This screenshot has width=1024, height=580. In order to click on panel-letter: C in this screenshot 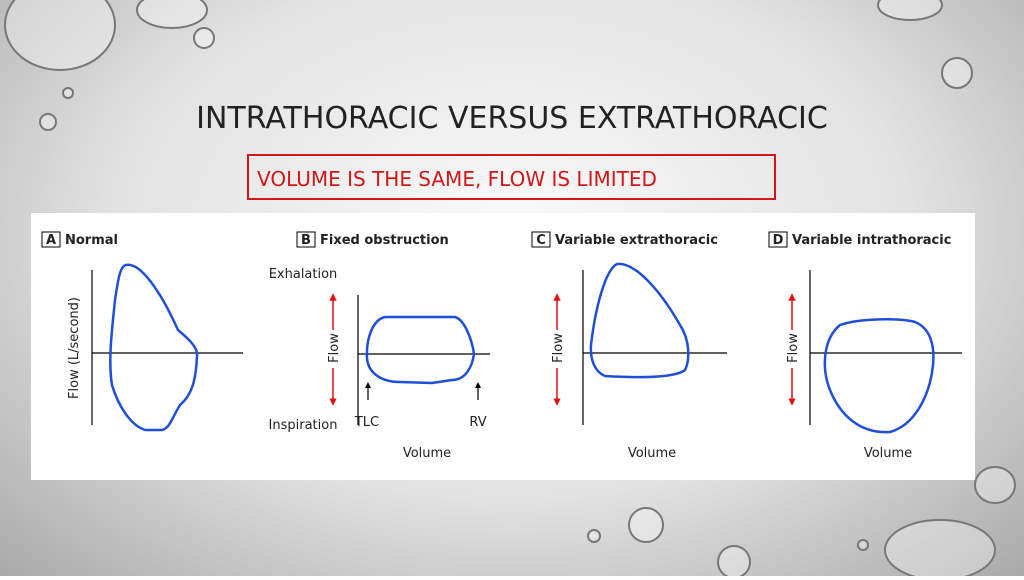, I will do `click(541, 240)`.